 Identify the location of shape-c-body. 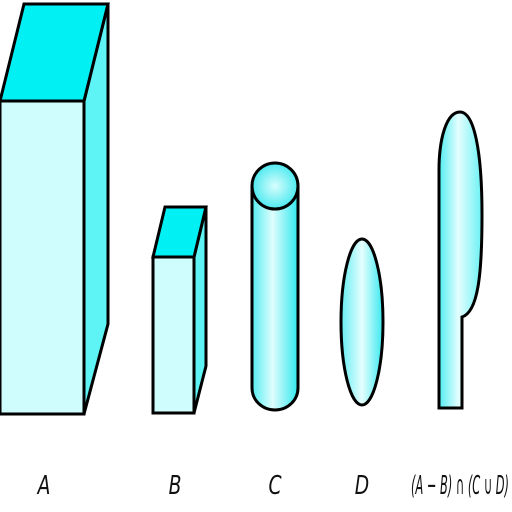
(275, 299).